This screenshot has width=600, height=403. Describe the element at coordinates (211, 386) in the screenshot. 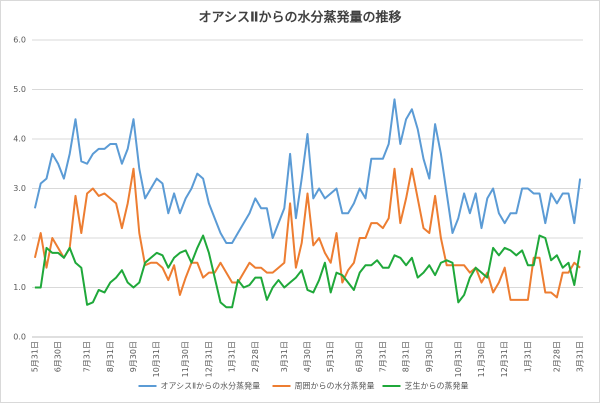

I see `legend-label: オアシスⅡからの水分蒸発量` at that location.